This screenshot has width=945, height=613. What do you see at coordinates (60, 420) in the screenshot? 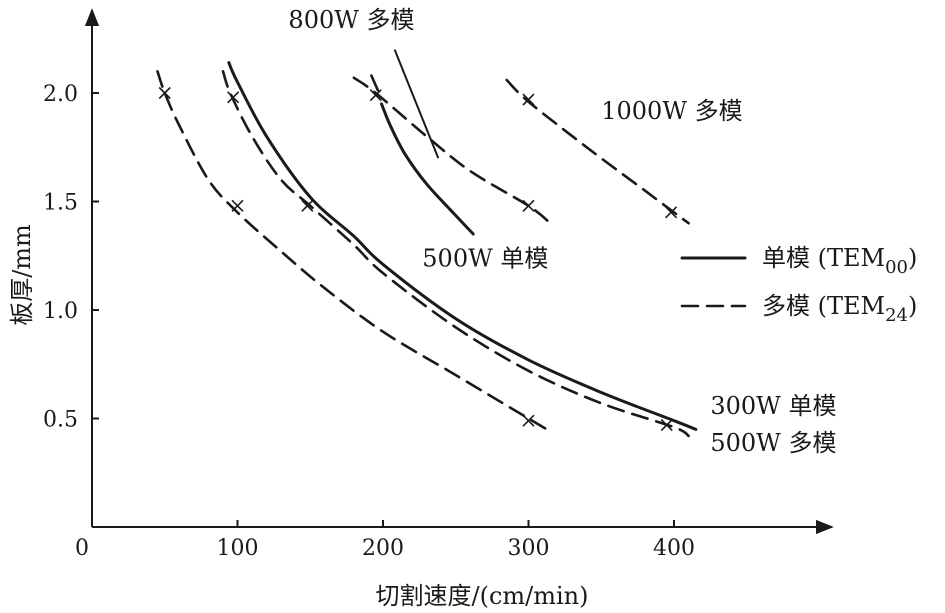
I see `y-tick-label: 0.5` at bounding box center [60, 420].